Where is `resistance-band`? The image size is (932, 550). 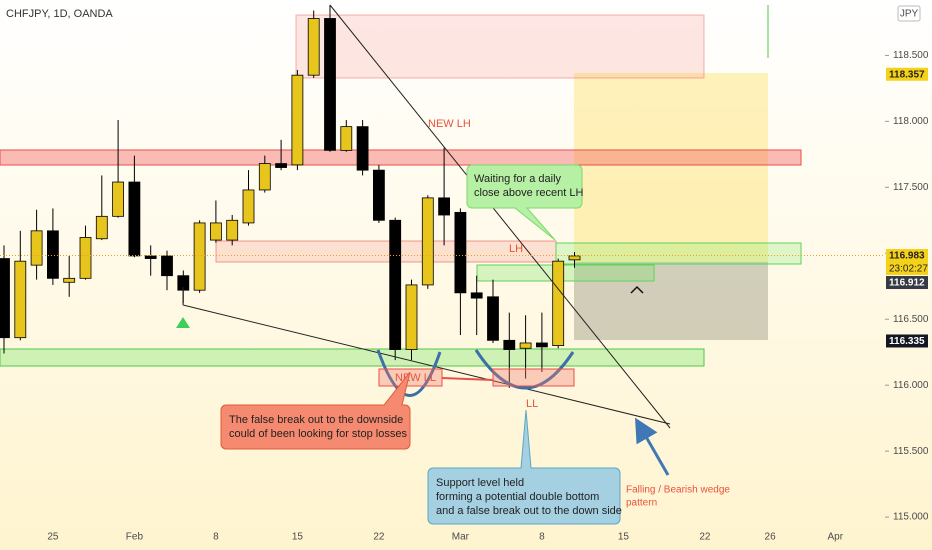 resistance-band is located at coordinates (401, 157).